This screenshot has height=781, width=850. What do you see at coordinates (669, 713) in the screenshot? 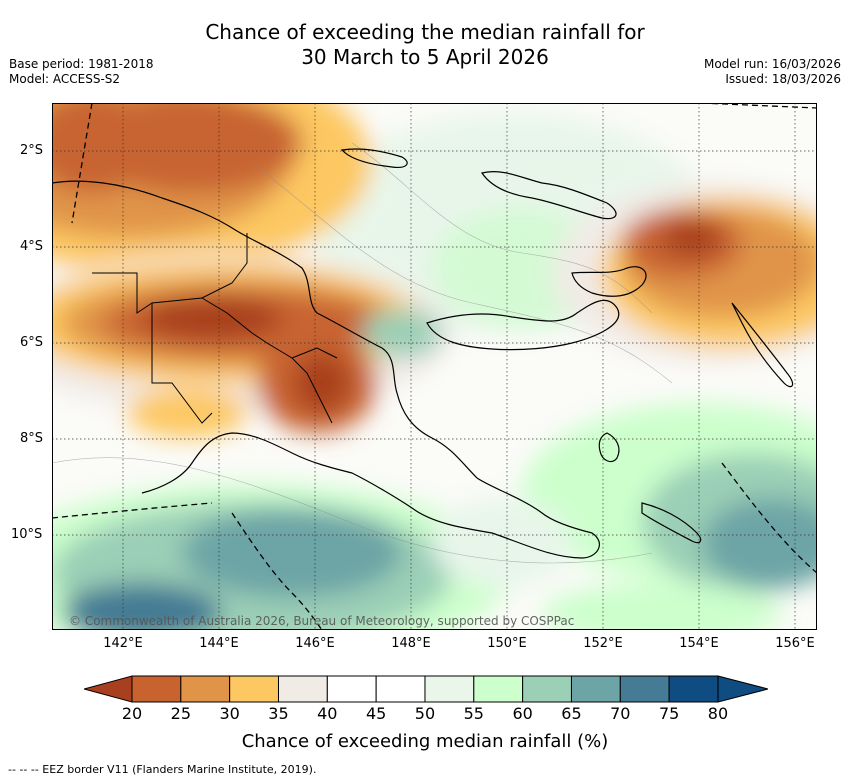
I see `colorbar-tick-label: 75` at bounding box center [669, 713].